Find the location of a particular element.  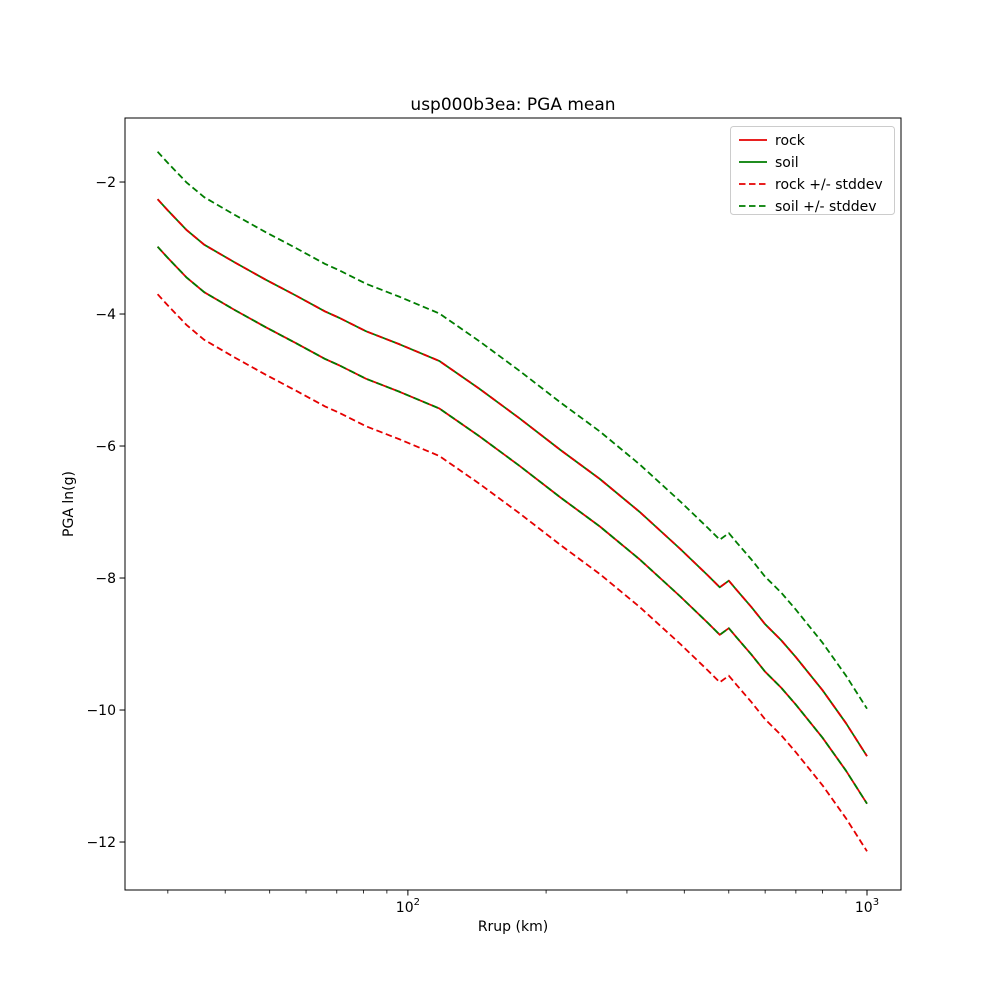

legend: rock soil rock +/- stddev soil +/- stddev is located at coordinates (812, 170).